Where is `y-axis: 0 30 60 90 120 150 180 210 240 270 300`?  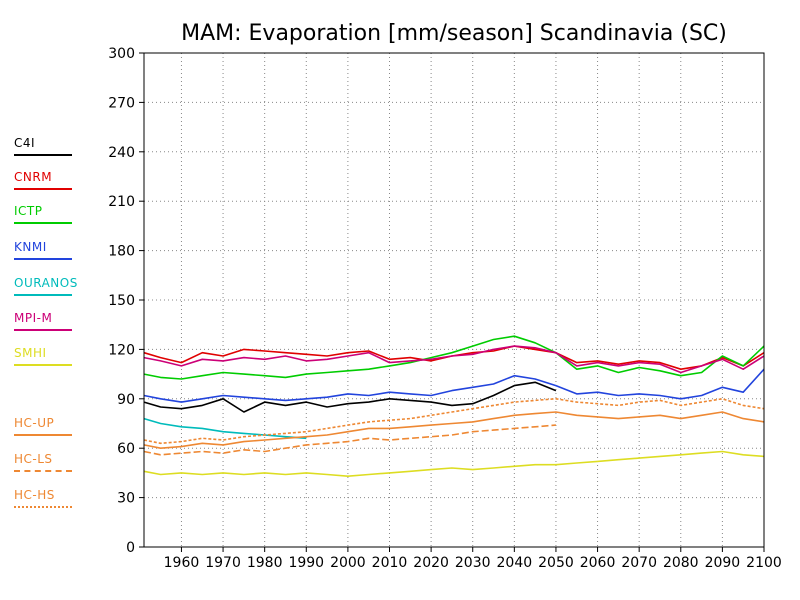 y-axis: 0 30 60 90 120 150 180 210 240 270 300 is located at coordinates (126, 301).